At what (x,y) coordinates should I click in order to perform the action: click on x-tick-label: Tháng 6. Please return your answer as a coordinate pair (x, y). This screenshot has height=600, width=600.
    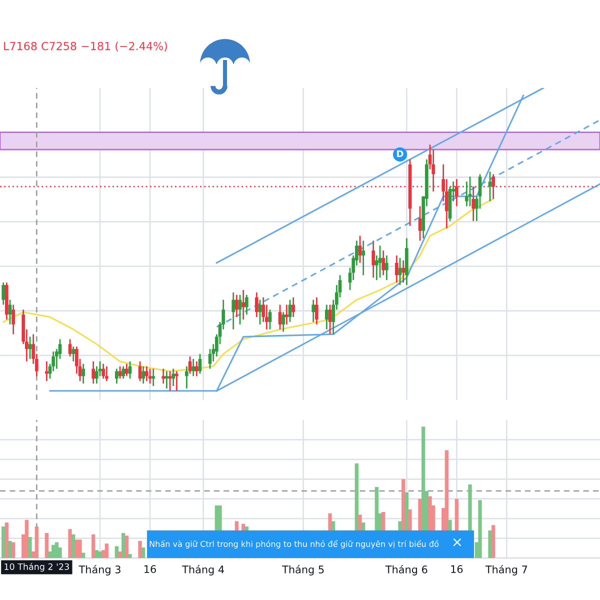
    Looking at the image, I should click on (406, 570).